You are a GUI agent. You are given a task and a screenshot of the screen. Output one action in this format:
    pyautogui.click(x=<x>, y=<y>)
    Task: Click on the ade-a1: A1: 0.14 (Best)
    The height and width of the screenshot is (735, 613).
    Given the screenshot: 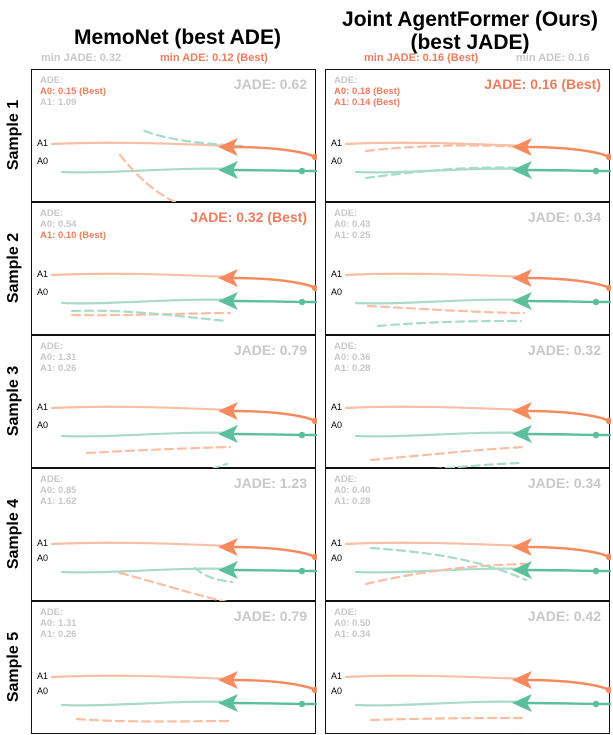 What is the action you would take?
    pyautogui.click(x=367, y=102)
    